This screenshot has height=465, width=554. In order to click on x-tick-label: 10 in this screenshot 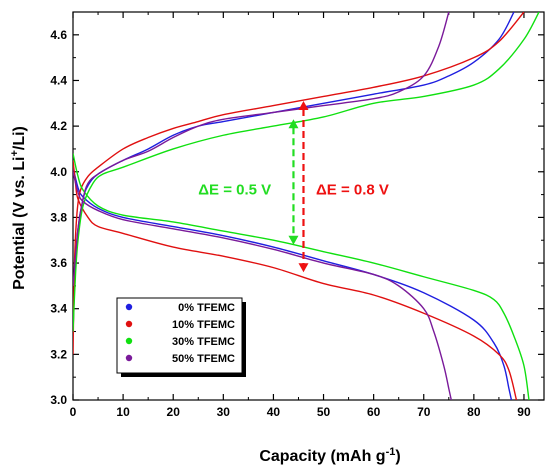, I will do `click(123, 412)`.